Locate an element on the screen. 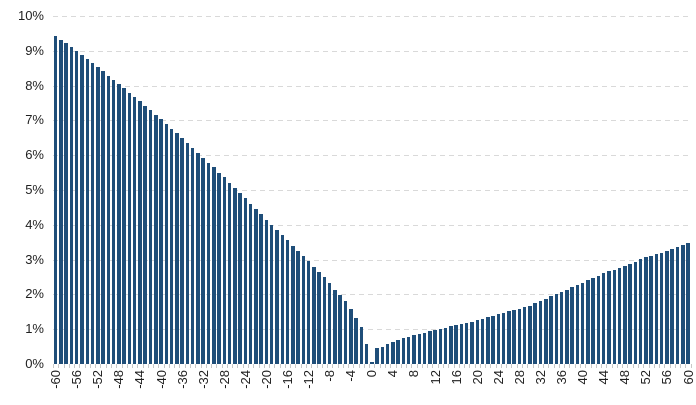 Image resolution: width=696 pixels, height=405 pixels. x-axis-label: -60 is located at coordinates (56, 379).